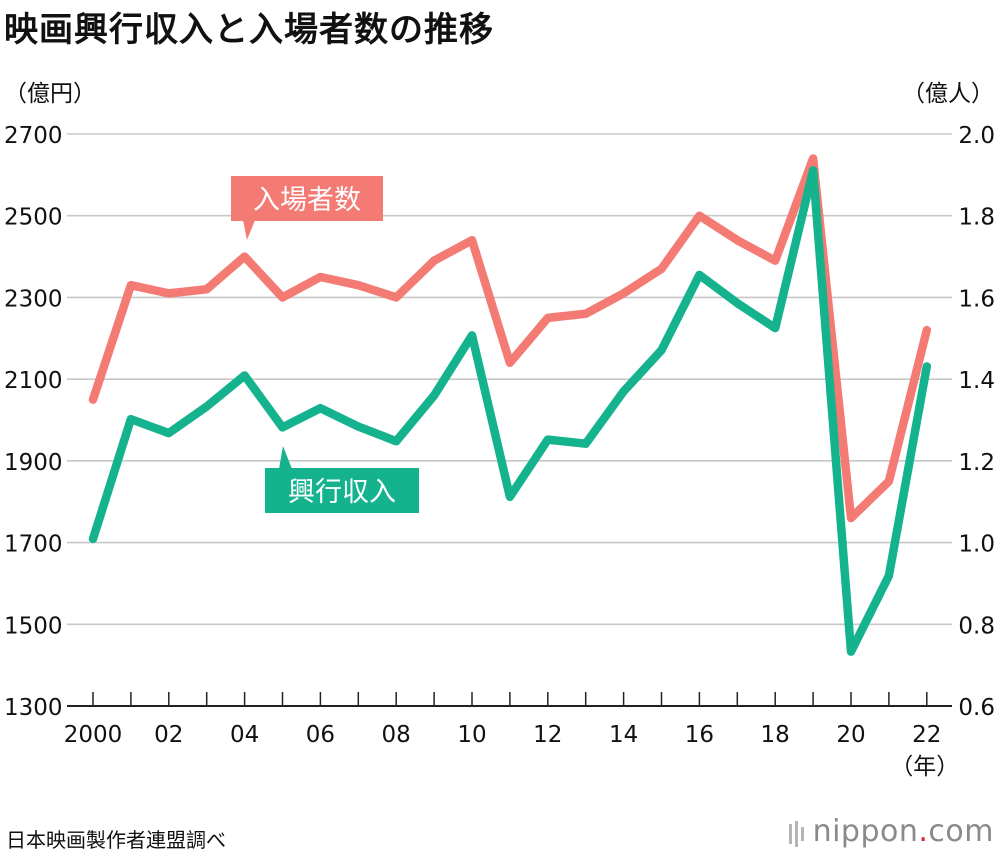  I want to click on x-tick-label: 14, so click(623, 735).